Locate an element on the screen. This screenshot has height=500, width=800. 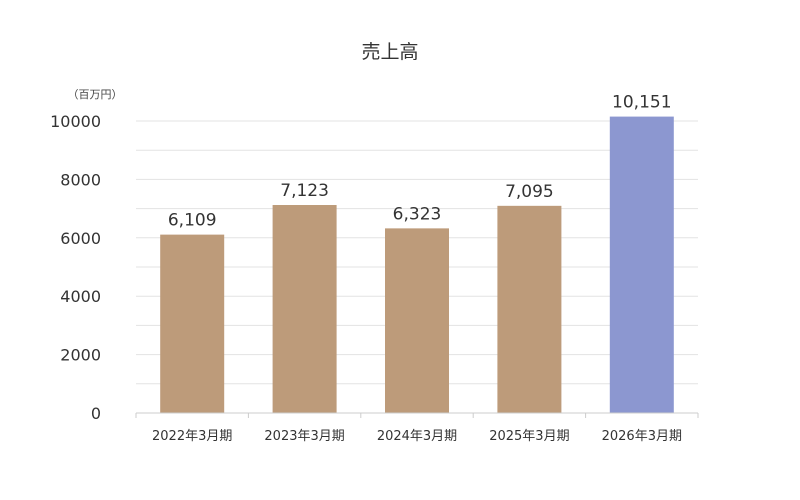
x-tick-label: 2024年3月期 is located at coordinates (417, 436).